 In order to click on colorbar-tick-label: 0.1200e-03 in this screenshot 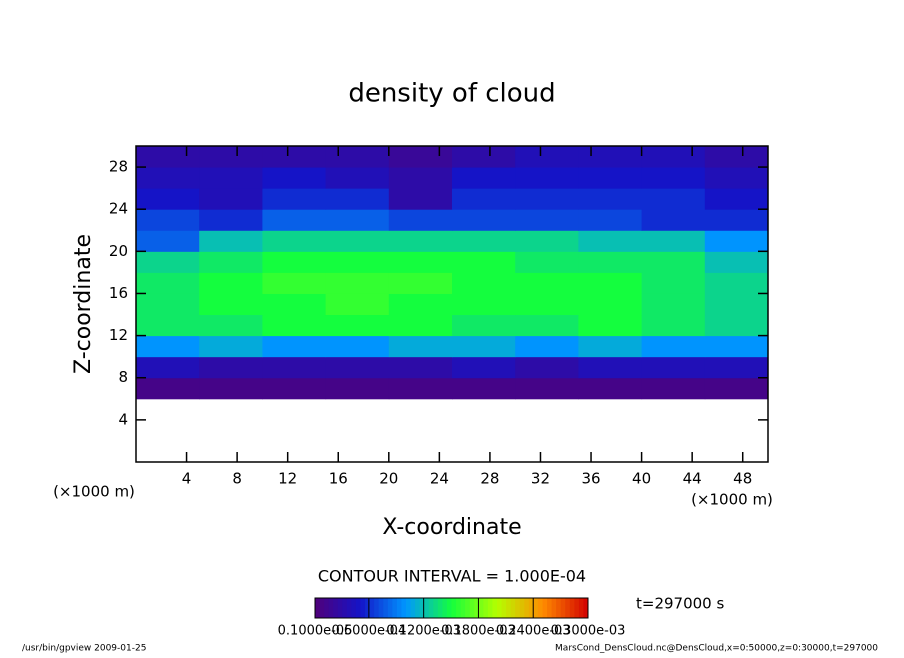, I will do `click(423, 631)`.